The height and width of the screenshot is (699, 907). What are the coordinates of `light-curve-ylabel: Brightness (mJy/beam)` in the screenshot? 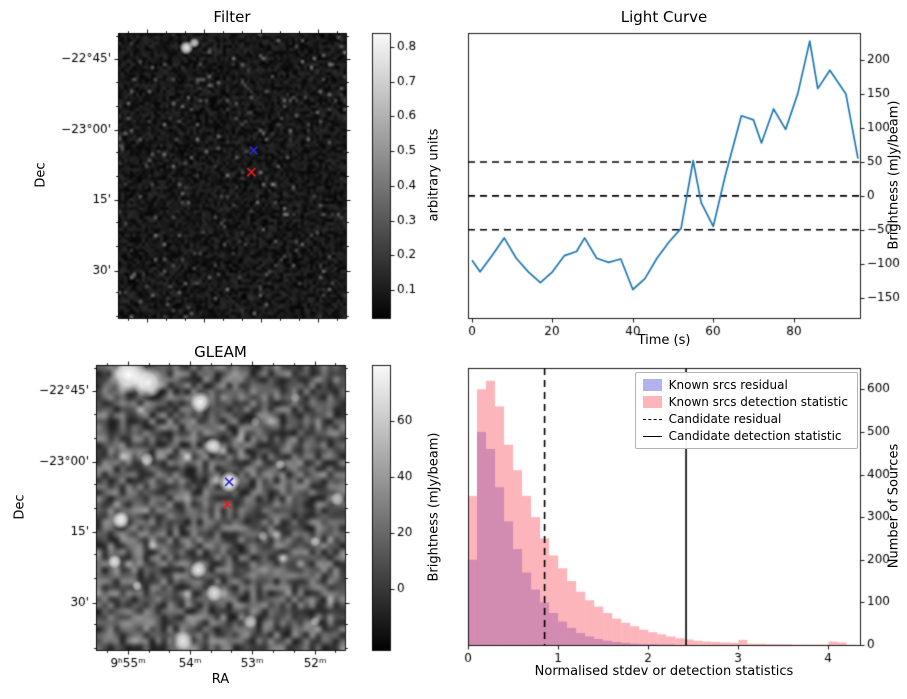 It's located at (894, 175).